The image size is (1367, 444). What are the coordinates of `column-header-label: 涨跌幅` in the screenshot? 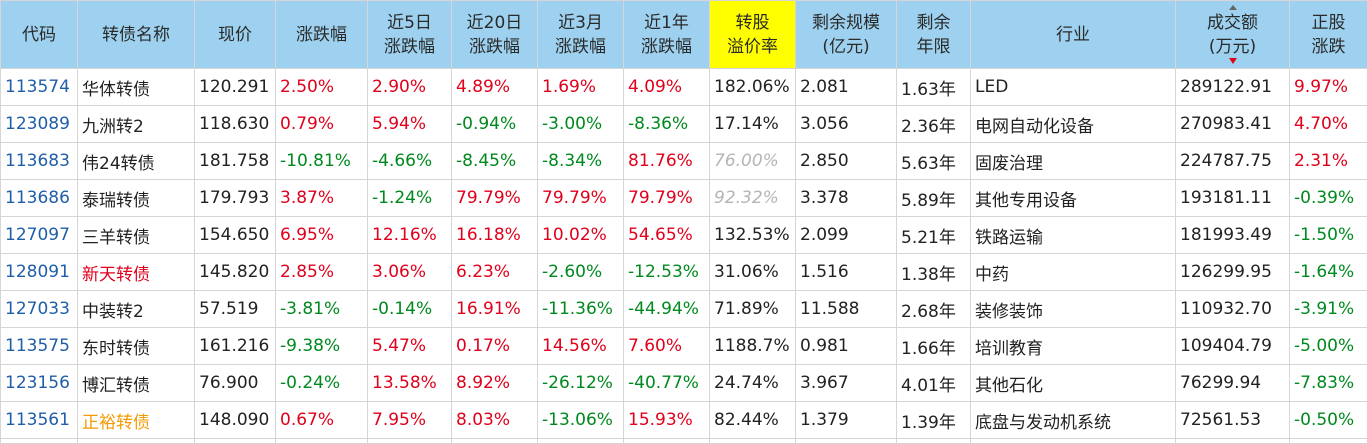 It's located at (321, 35).